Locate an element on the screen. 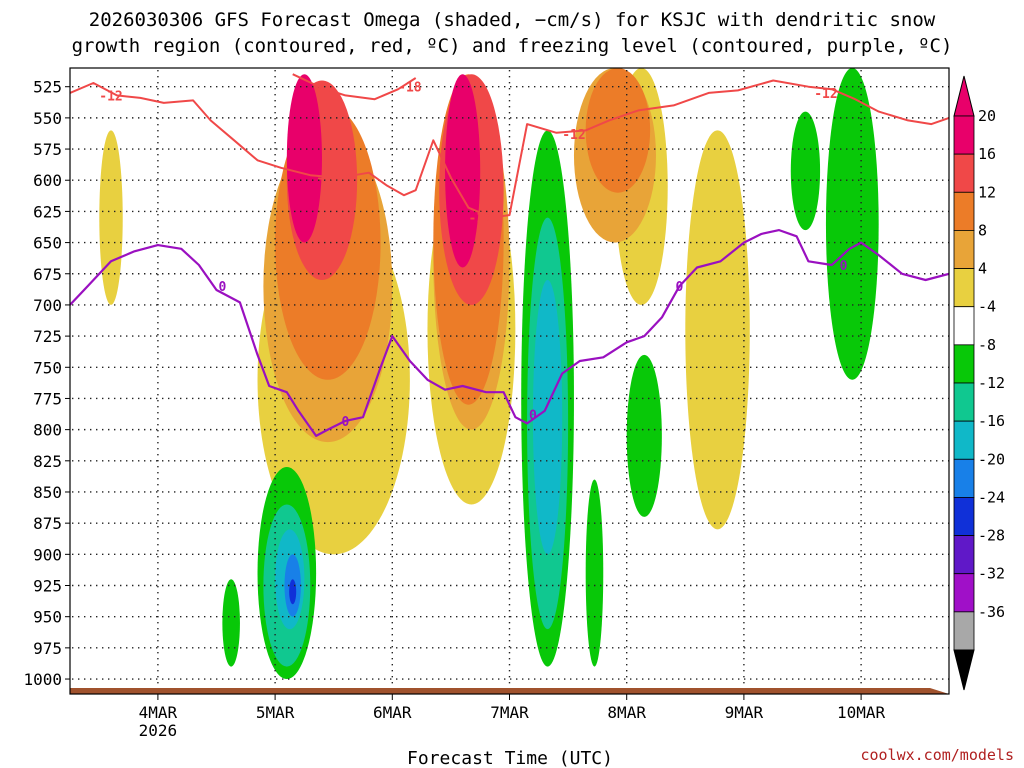 This screenshot has width=1024, height=768. omega-region--4-21 is located at coordinates (594, 573).